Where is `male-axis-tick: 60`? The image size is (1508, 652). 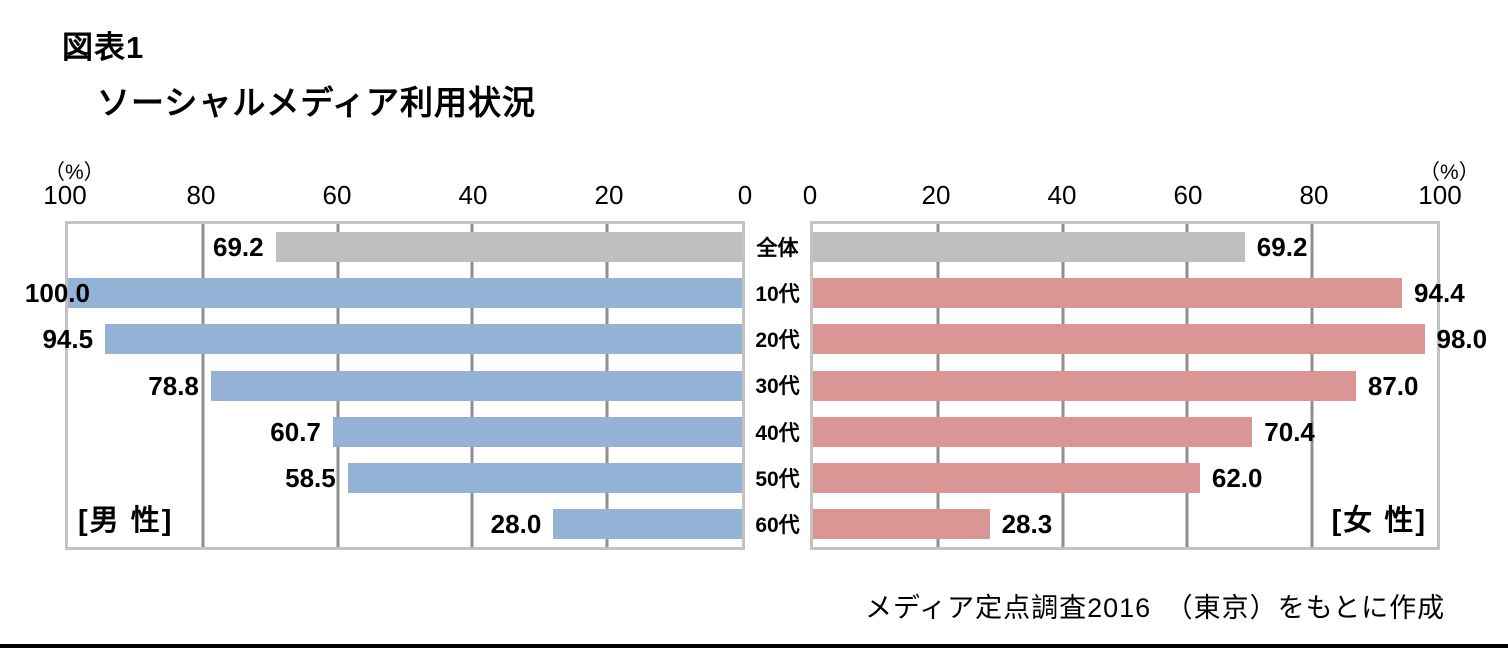
male-axis-tick: 60 is located at coordinates (337, 195).